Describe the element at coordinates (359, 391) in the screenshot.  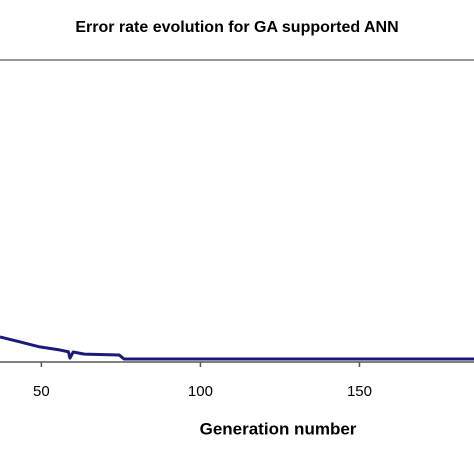
I see `x-tick-label: 150` at that location.